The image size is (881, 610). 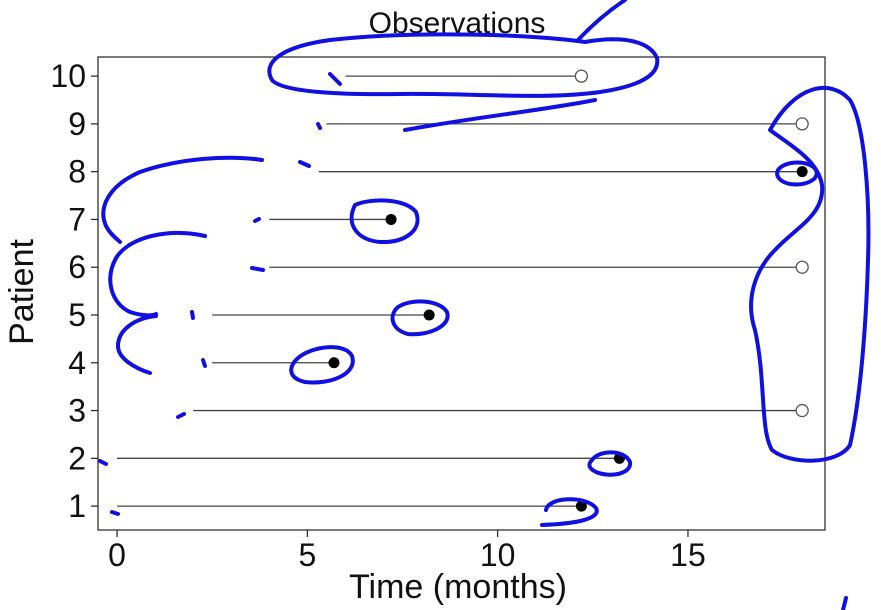 I want to click on y-tick-label: 6, so click(x=77, y=267).